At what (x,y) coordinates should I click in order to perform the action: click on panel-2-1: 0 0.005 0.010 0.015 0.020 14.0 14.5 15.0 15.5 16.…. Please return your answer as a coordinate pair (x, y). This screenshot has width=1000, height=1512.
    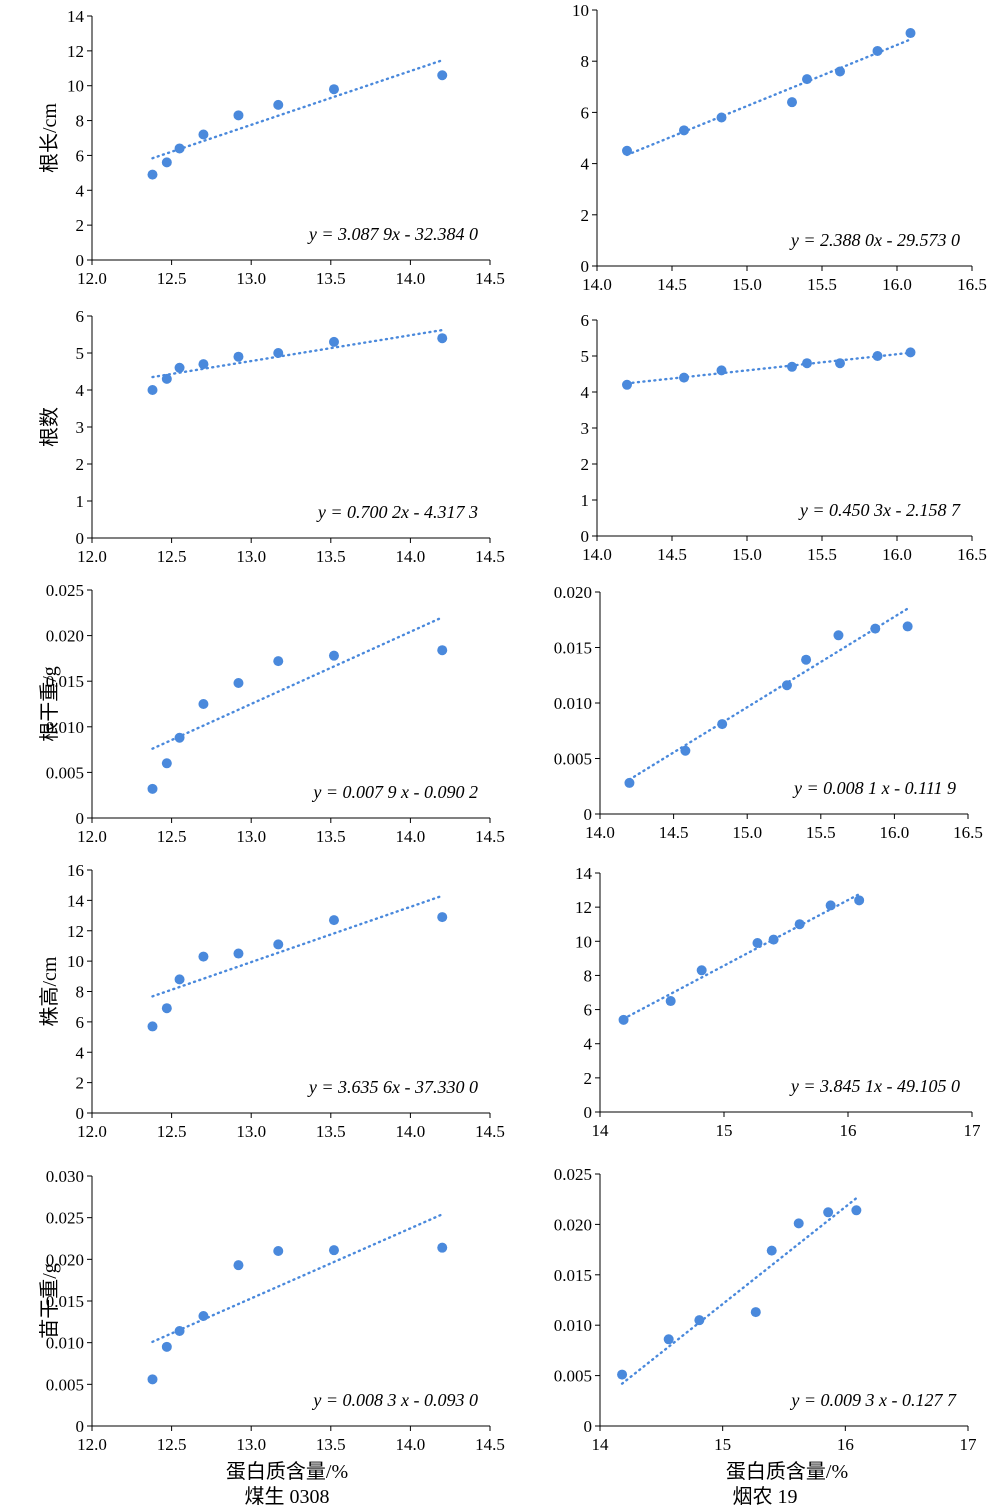
    Looking at the image, I should click on (768, 712).